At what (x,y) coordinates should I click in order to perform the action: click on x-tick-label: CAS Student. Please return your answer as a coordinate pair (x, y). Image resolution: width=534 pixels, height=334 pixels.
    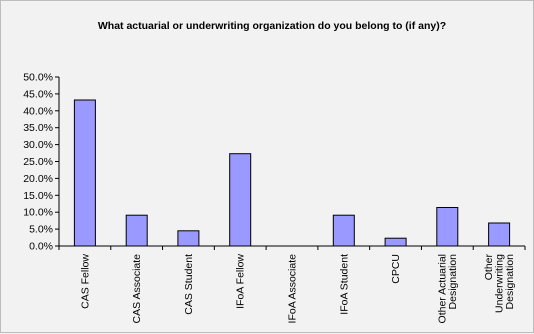
    Looking at the image, I should click on (189, 284).